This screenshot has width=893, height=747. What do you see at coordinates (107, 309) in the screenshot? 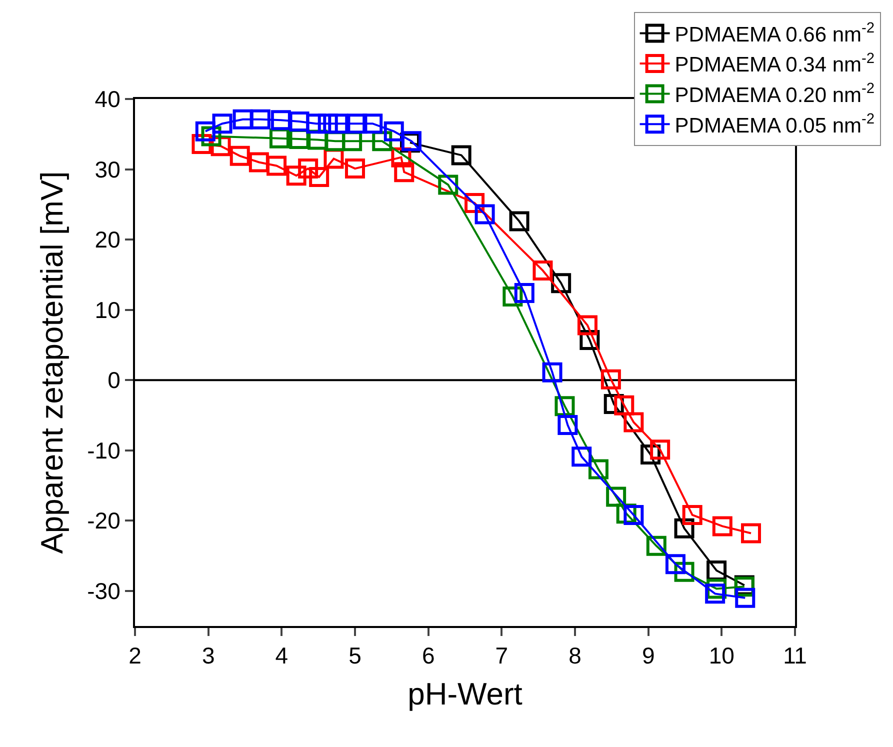
I see `y-tick-label: 10` at bounding box center [107, 309].